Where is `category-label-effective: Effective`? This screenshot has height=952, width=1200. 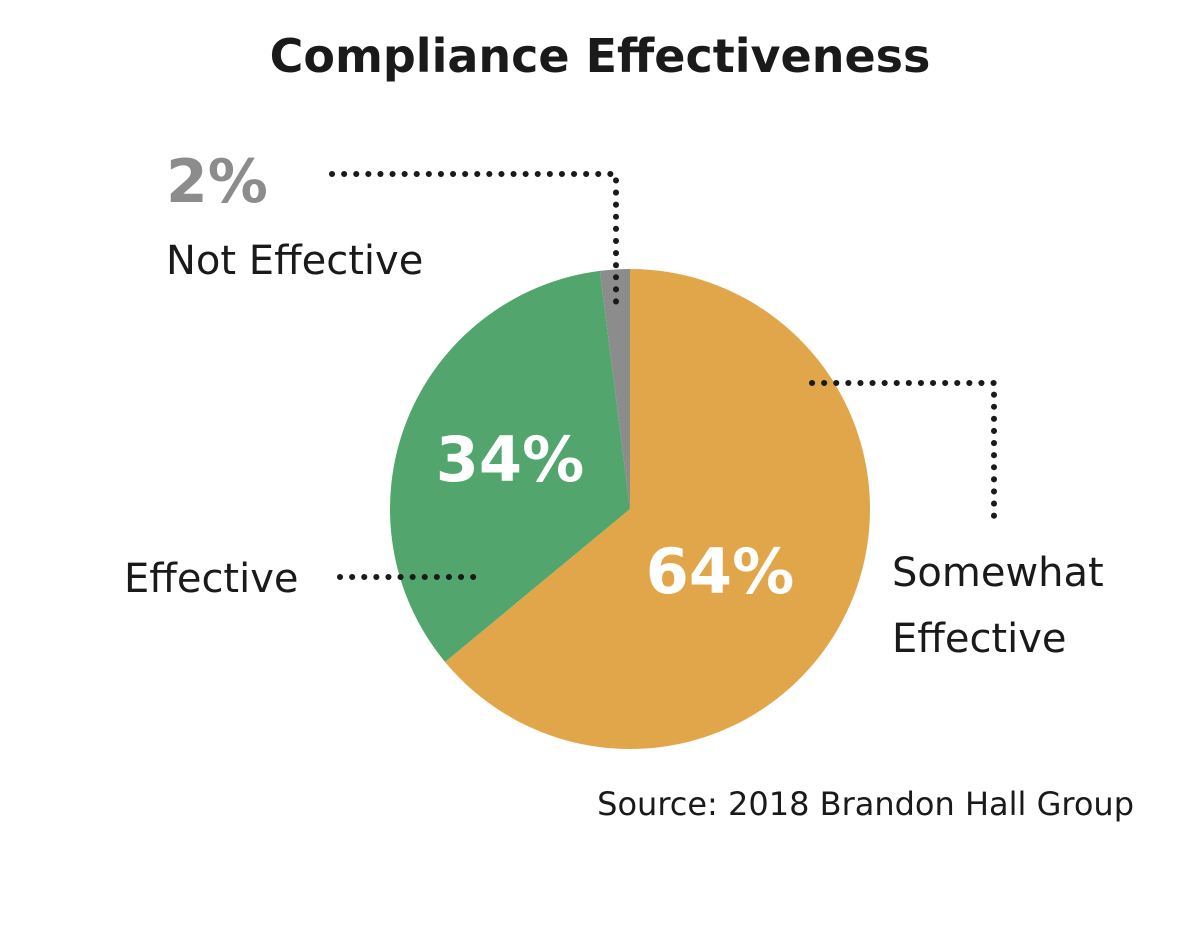
category-label-effective: Effective is located at coordinates (211, 579).